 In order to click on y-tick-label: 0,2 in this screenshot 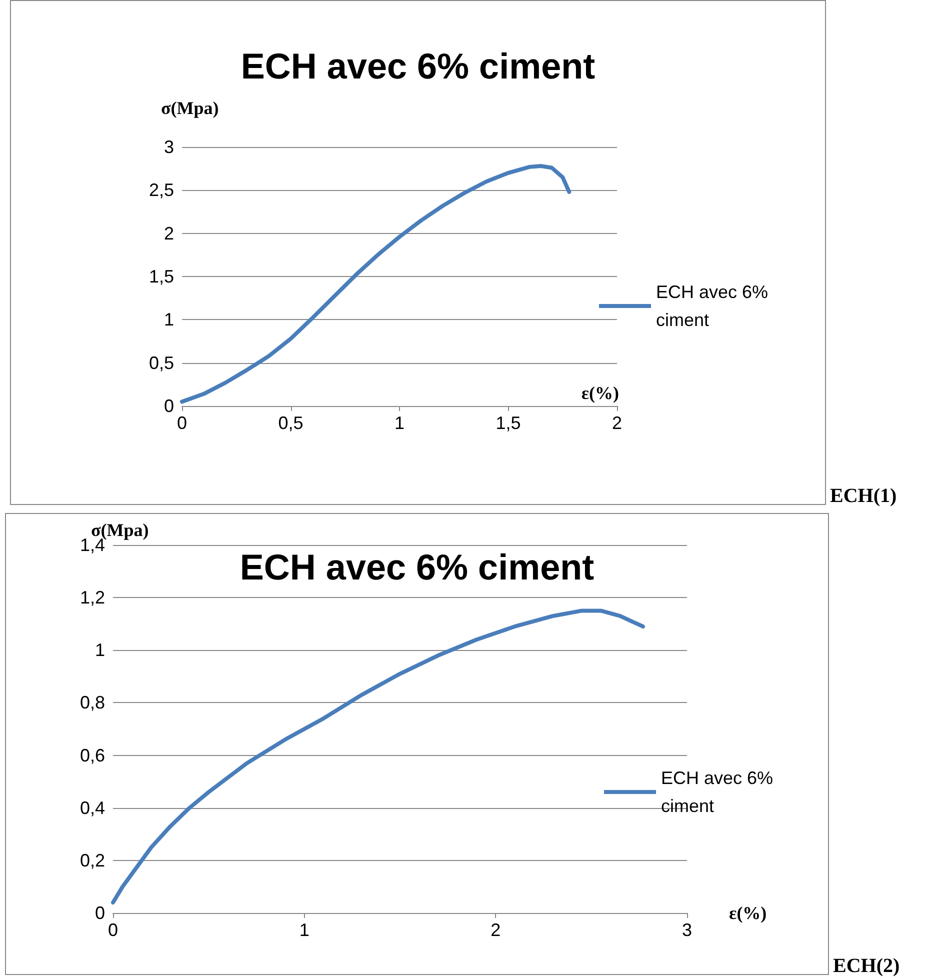, I will do `click(92, 860)`.